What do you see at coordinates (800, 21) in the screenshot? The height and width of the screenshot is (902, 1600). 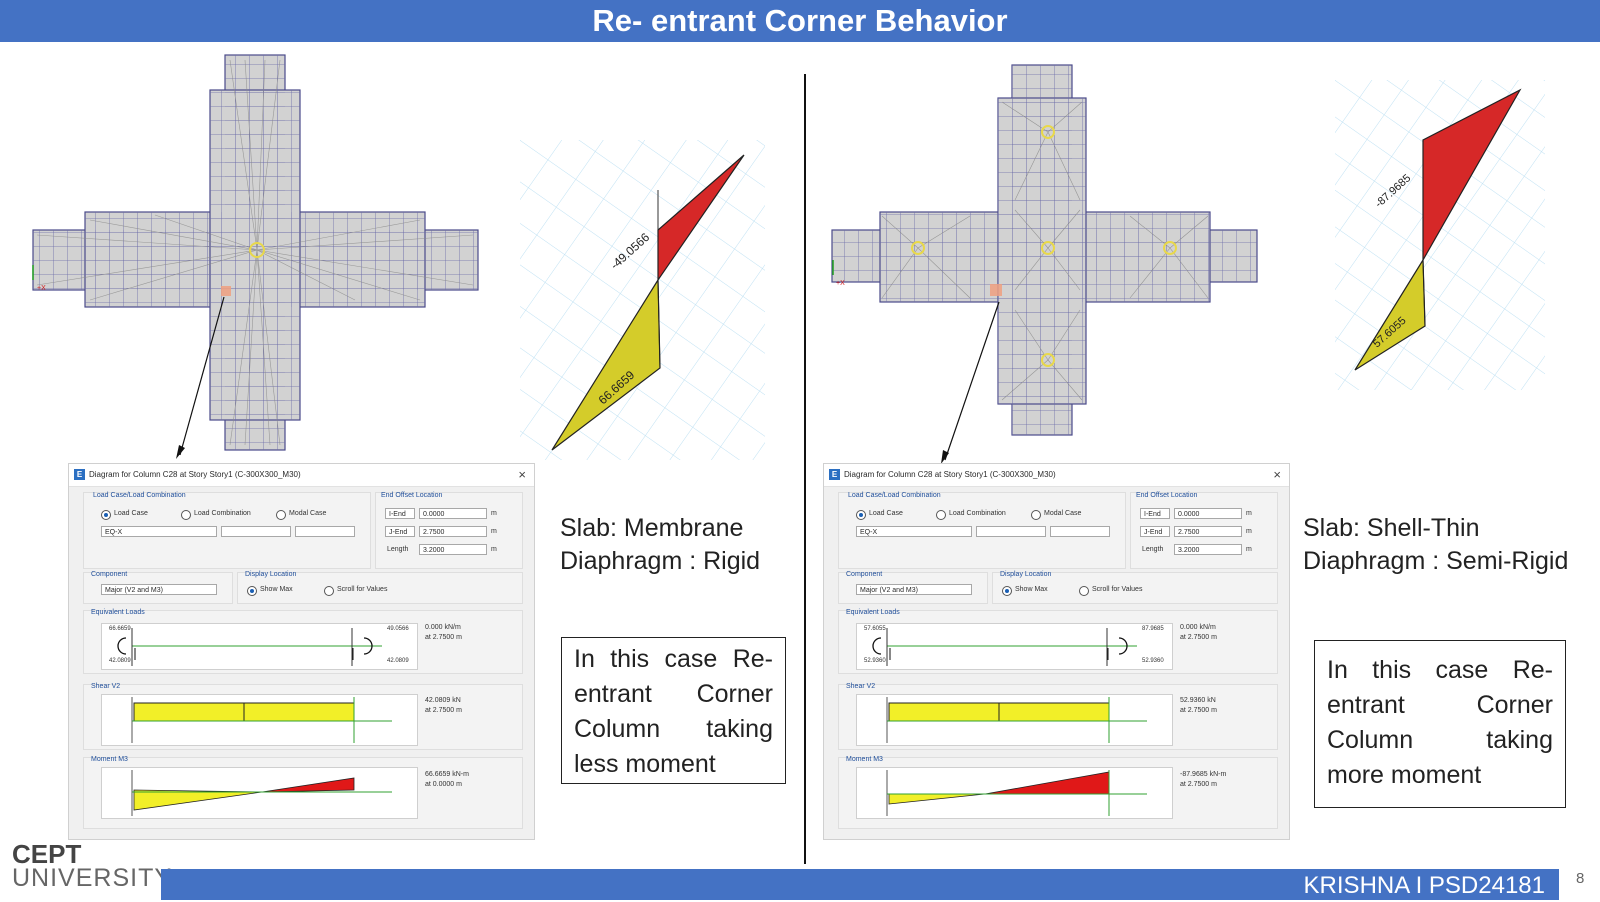 I see `slide-title: Re- entrant Corner Behavior` at bounding box center [800, 21].